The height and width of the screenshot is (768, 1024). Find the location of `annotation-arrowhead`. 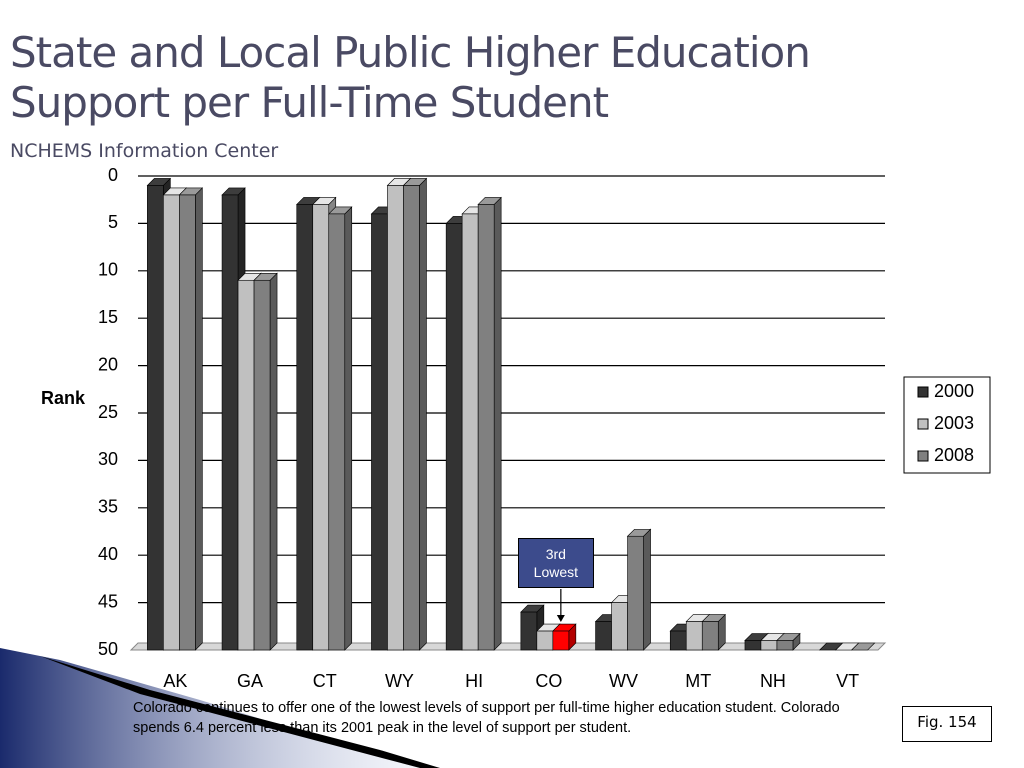

annotation-arrowhead is located at coordinates (560, 619).